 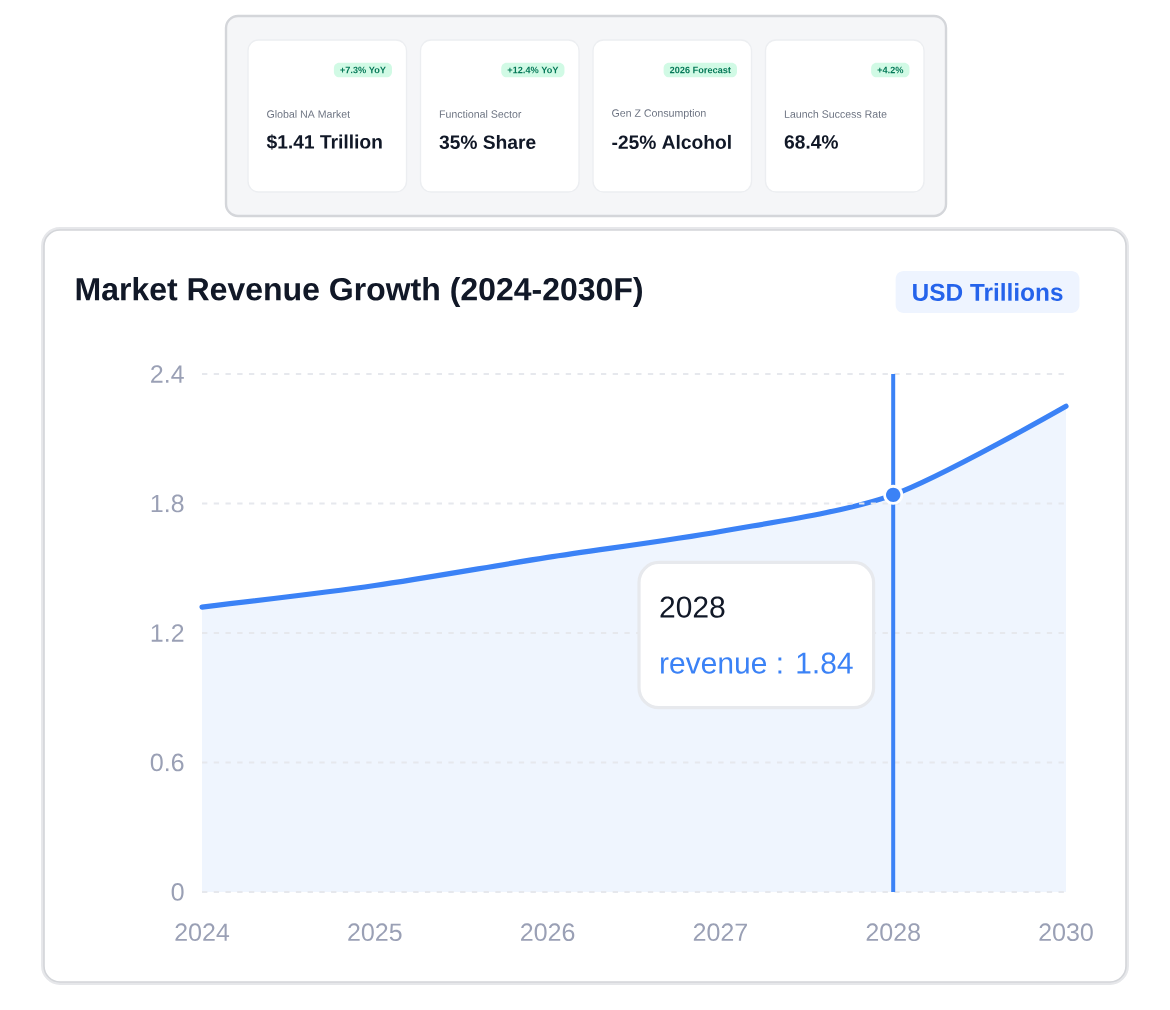 I want to click on y-tick-label: 1.2, so click(x=167, y=633).